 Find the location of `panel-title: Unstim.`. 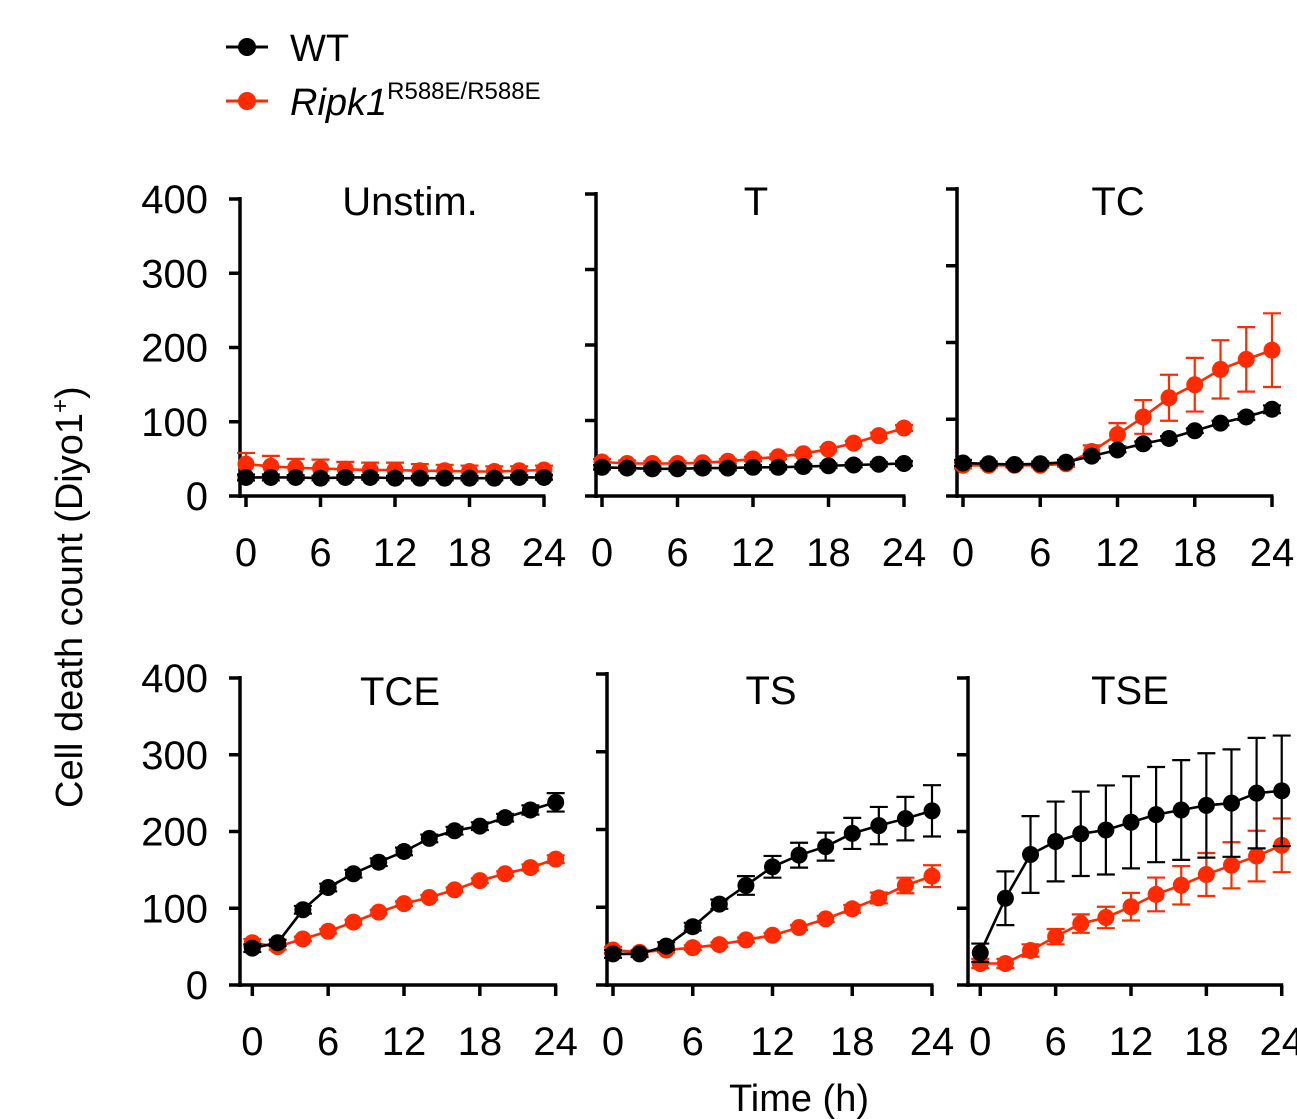

panel-title: Unstim. is located at coordinates (410, 202).